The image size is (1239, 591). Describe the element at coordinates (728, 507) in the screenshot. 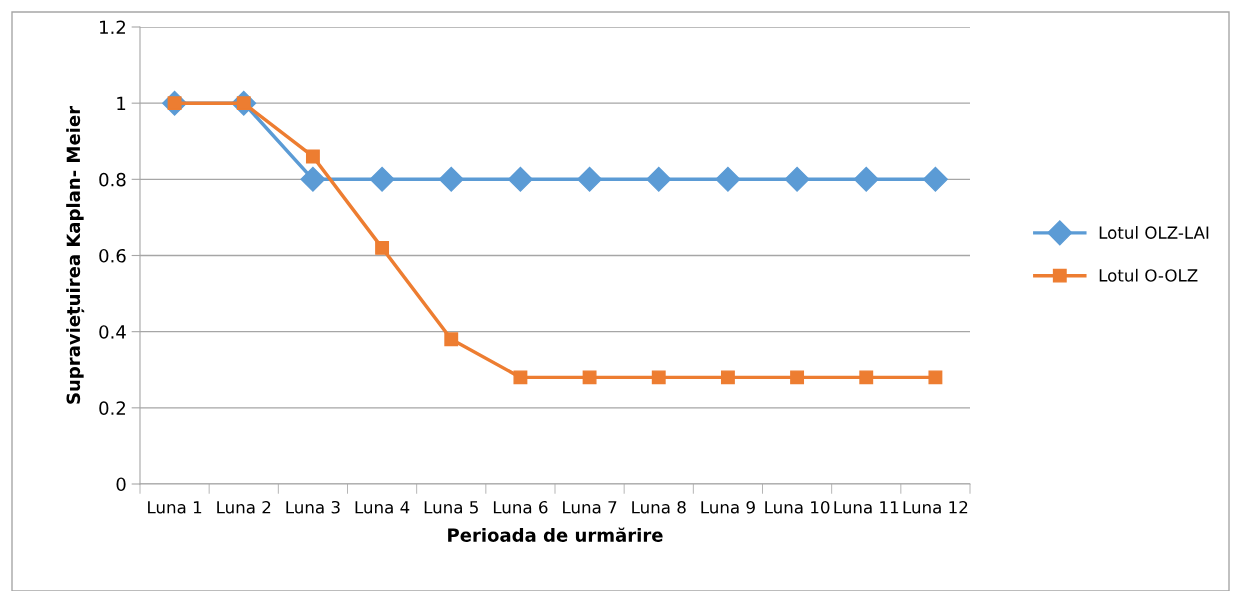

I see `x-tick-label: Luna 9` at that location.